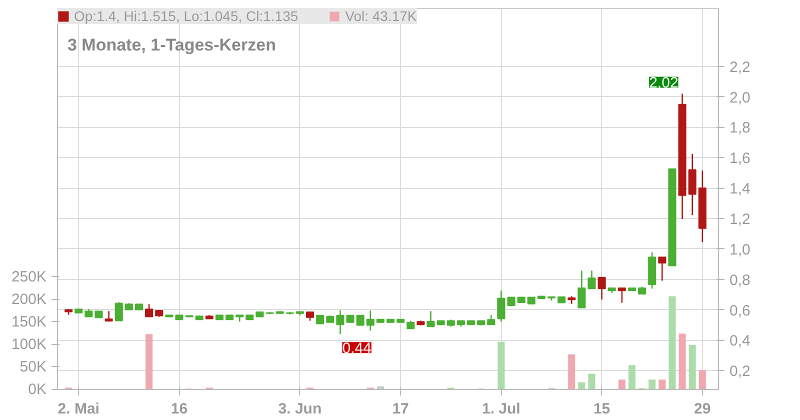 This screenshot has width=800, height=420. What do you see at coordinates (400, 409) in the screenshot?
I see `x-tick-label: 17` at bounding box center [400, 409].